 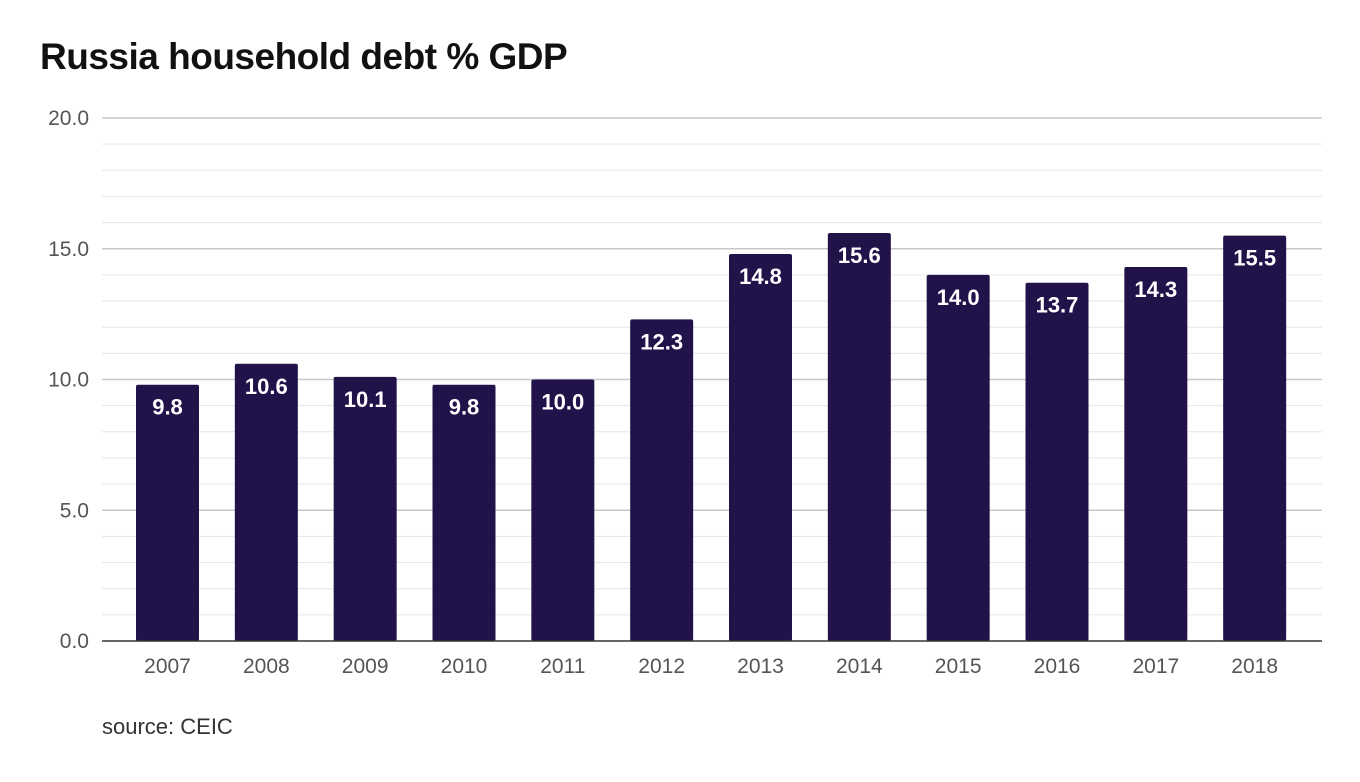 I want to click on x-tick-label: 2012, so click(x=661, y=666).